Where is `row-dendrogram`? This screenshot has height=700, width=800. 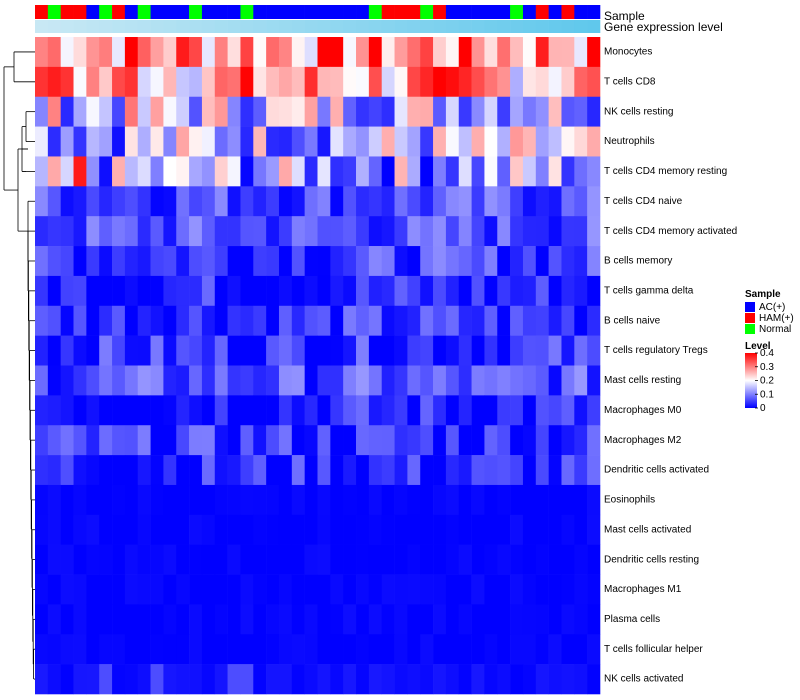
row-dendrogram is located at coordinates (19, 365).